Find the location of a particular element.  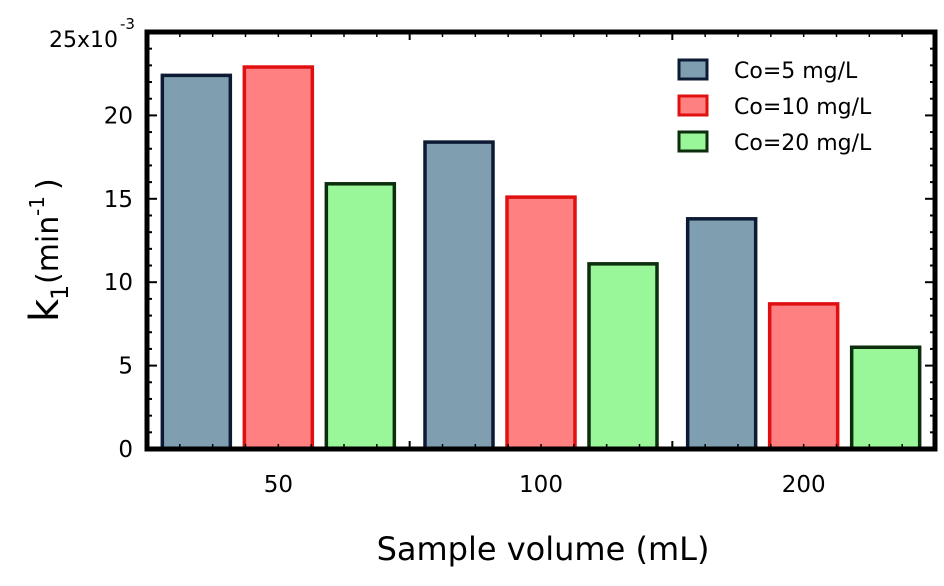

y-axis-title: k 1 (min -1 ) is located at coordinates (48, 250).